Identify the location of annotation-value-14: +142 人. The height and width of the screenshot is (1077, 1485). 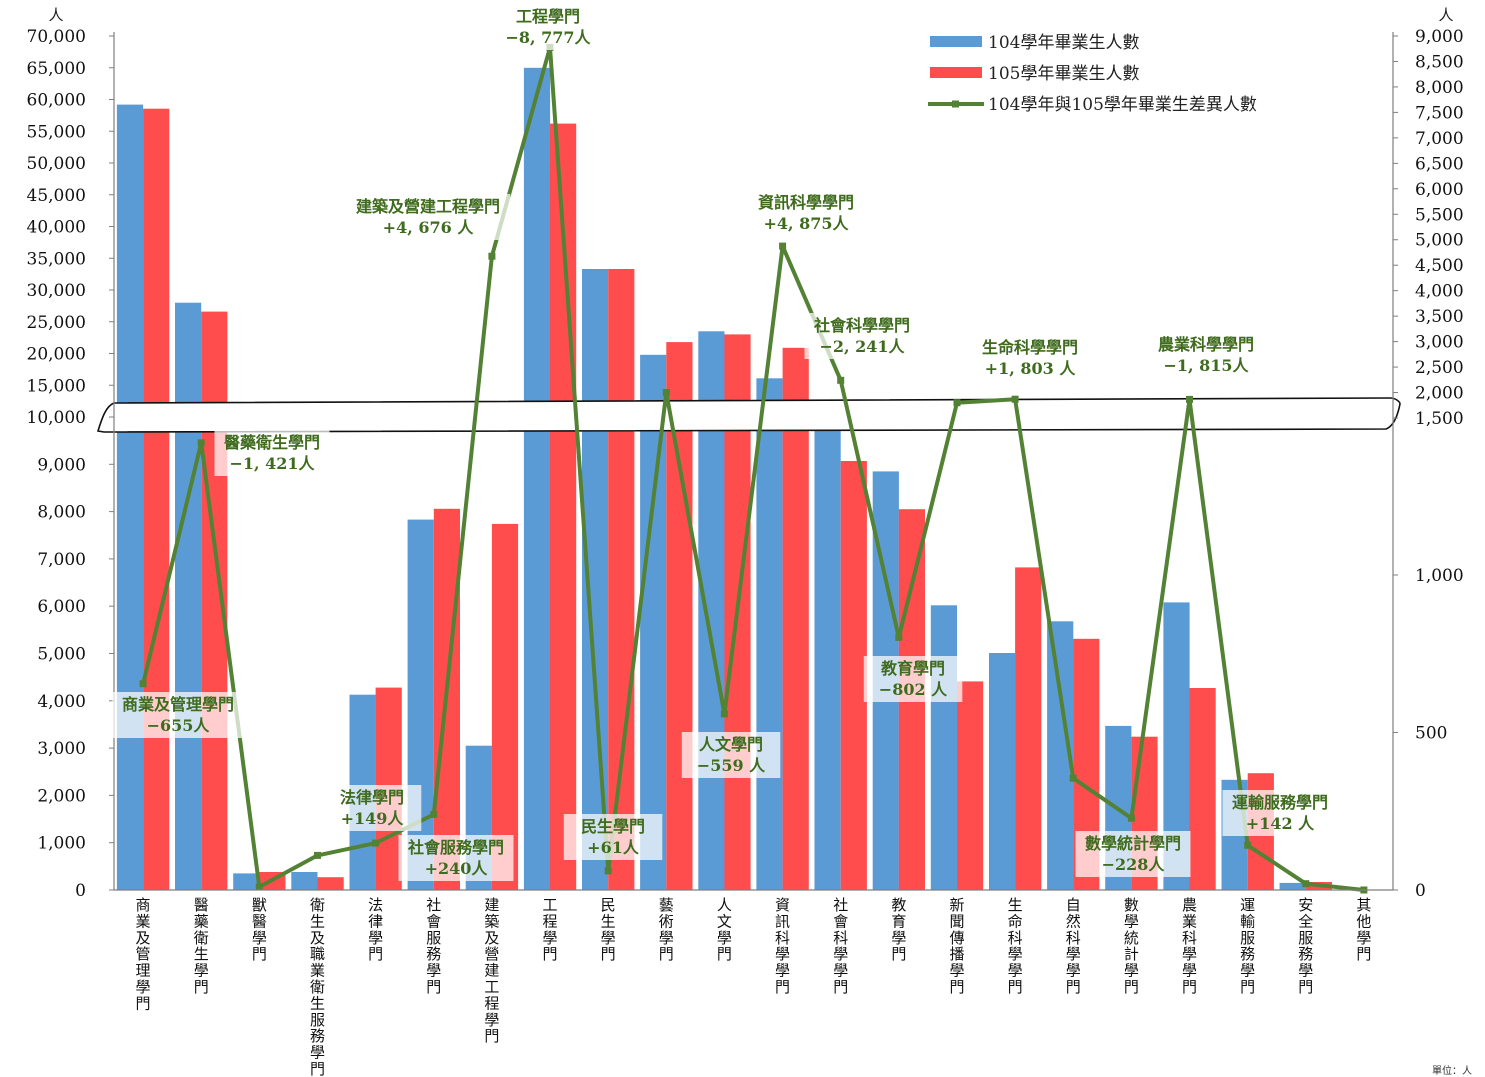
(1280, 823).